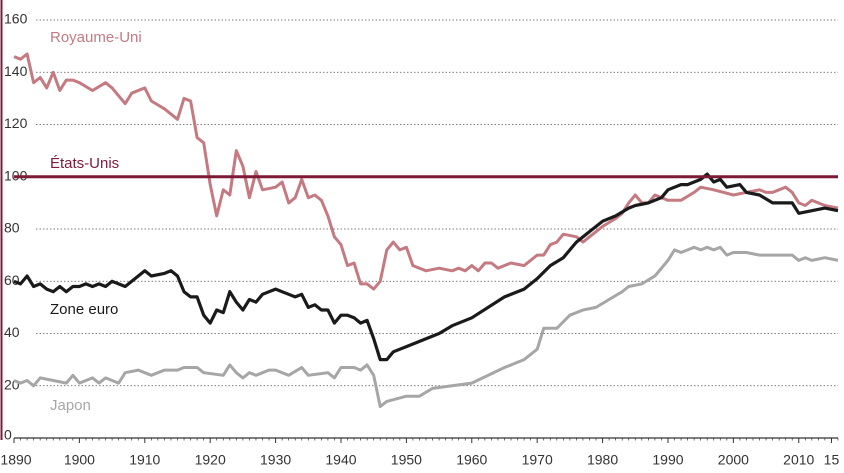 The image size is (844, 473). I want to click on x-tick-label: 1970, so click(537, 460).